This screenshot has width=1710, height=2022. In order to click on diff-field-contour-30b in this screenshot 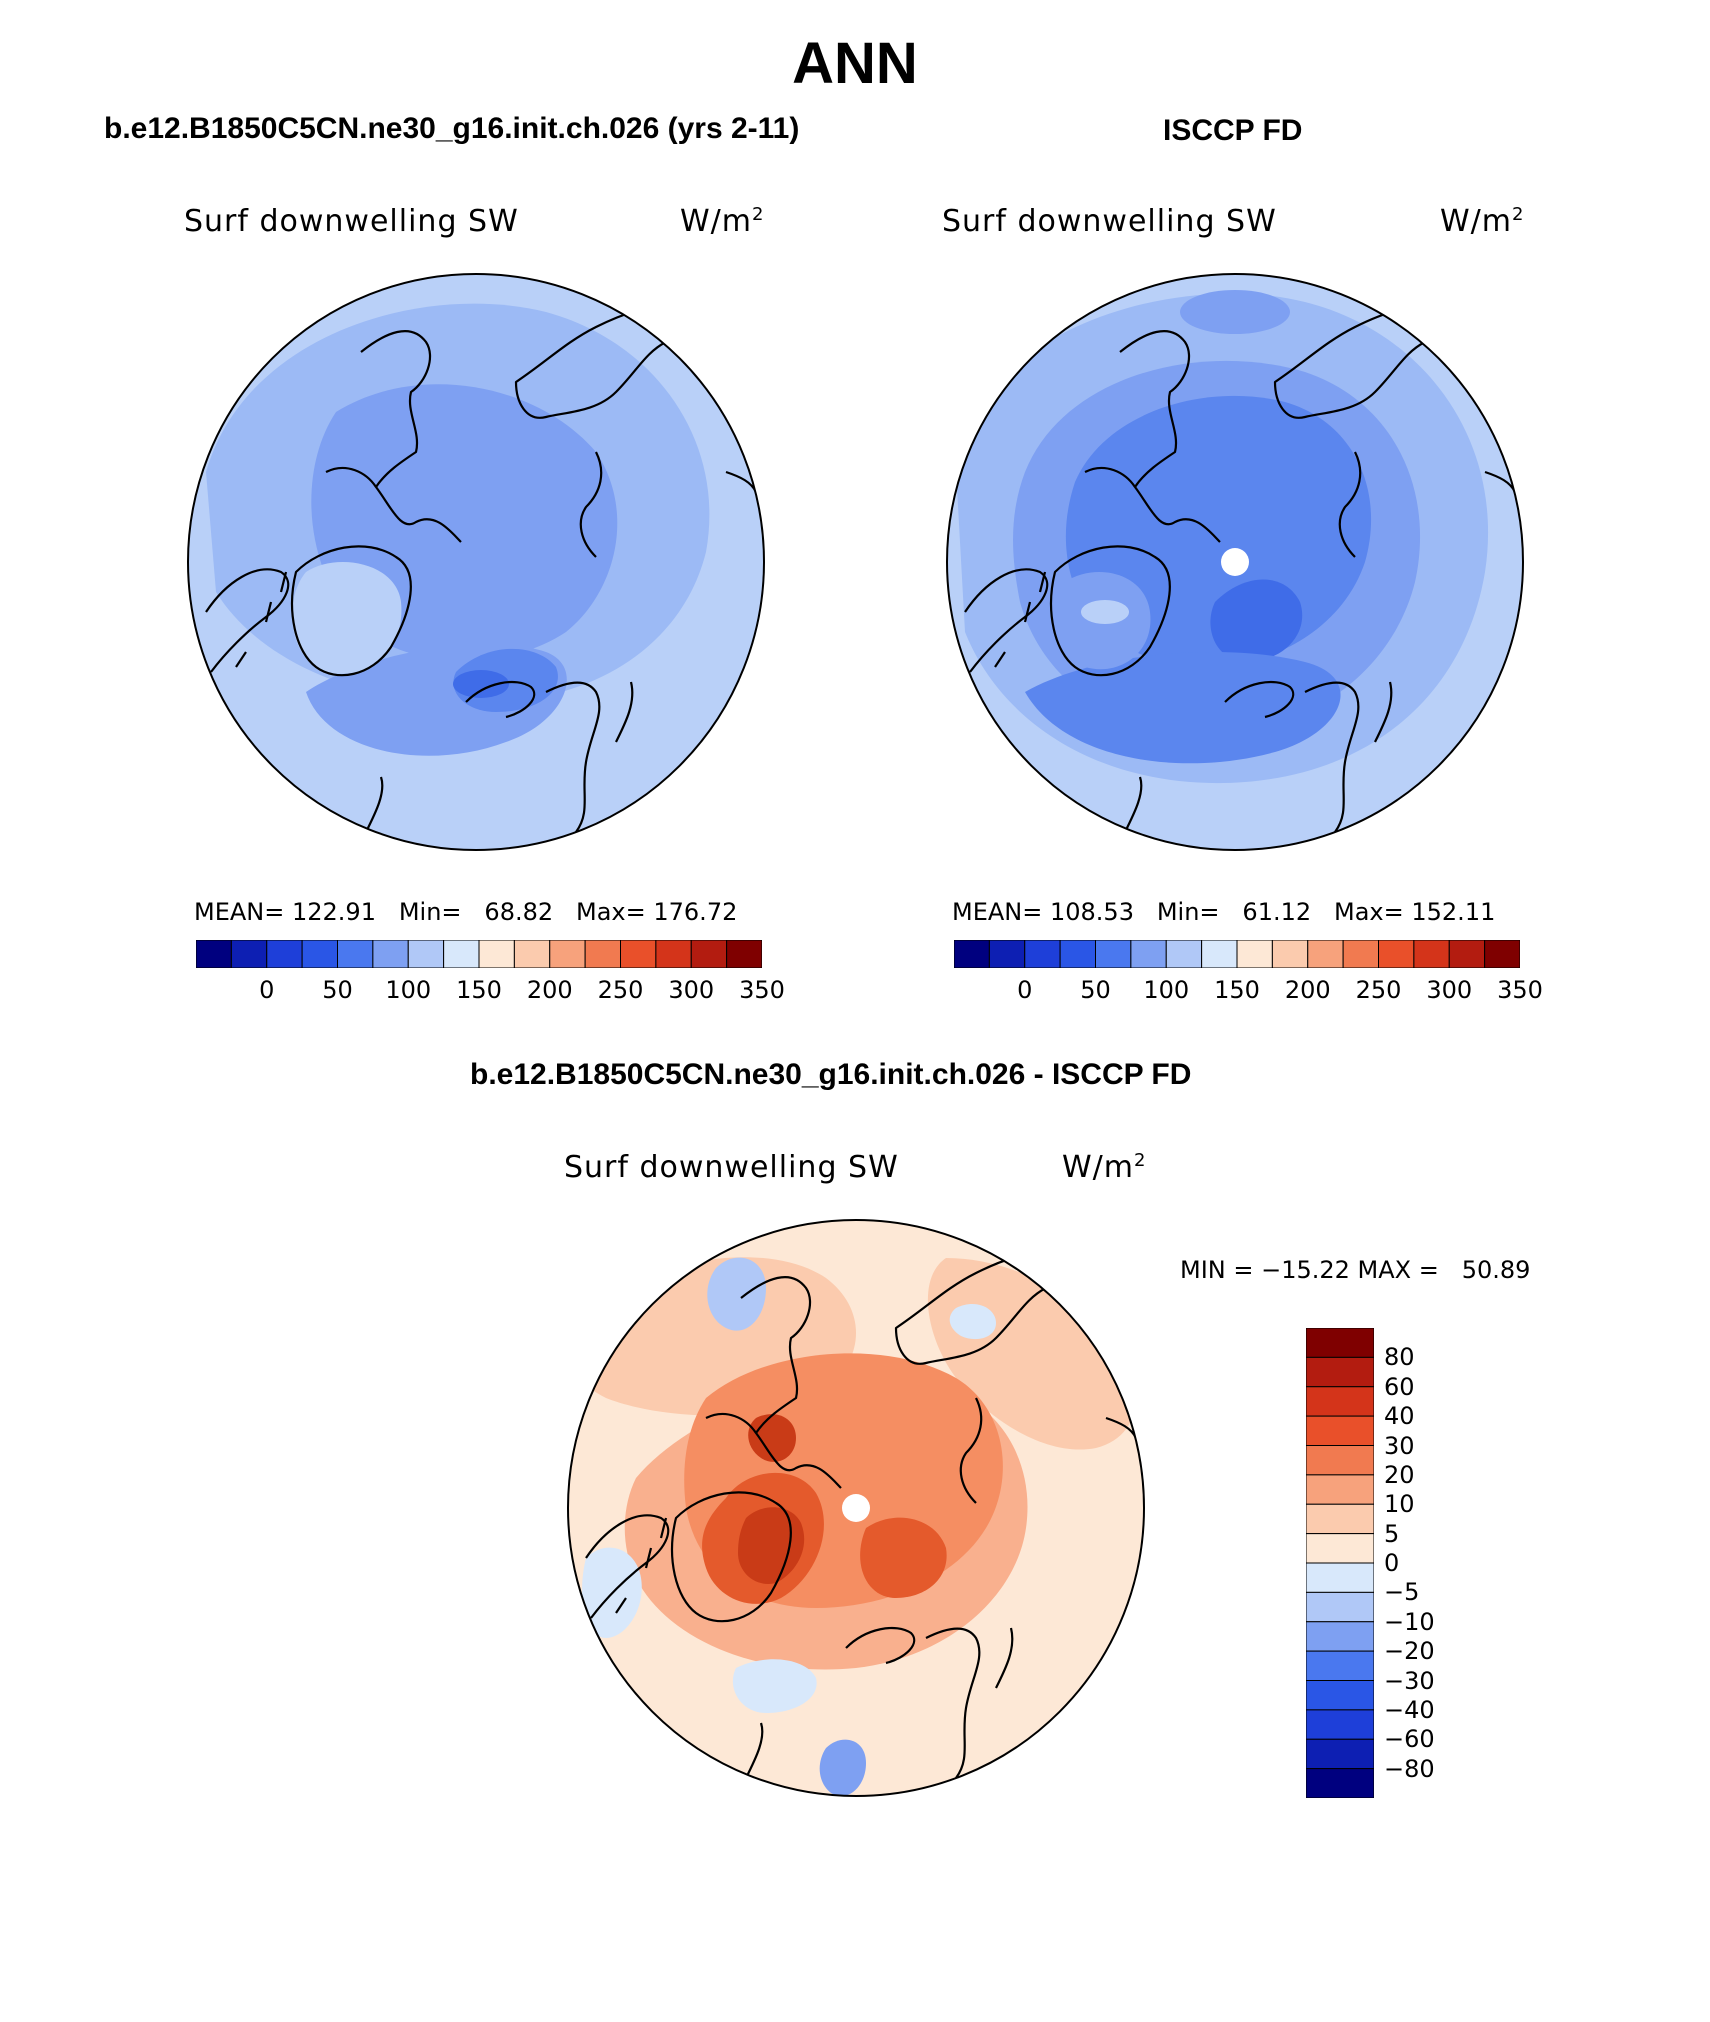, I will do `click(903, 1557)`.